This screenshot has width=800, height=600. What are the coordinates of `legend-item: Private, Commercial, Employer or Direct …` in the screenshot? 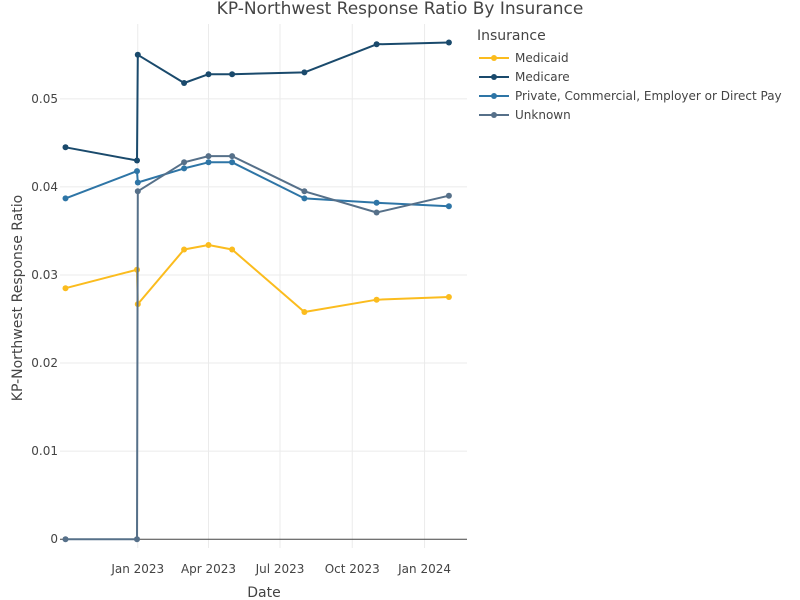 It's located at (629, 95).